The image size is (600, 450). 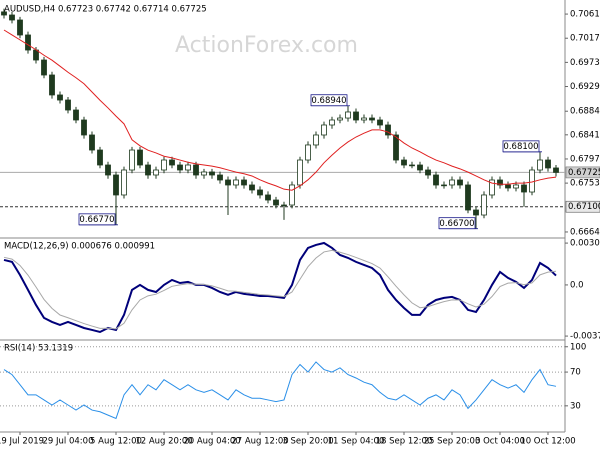 I want to click on x-tick-label: 3 Oct 04:00, so click(x=500, y=442).